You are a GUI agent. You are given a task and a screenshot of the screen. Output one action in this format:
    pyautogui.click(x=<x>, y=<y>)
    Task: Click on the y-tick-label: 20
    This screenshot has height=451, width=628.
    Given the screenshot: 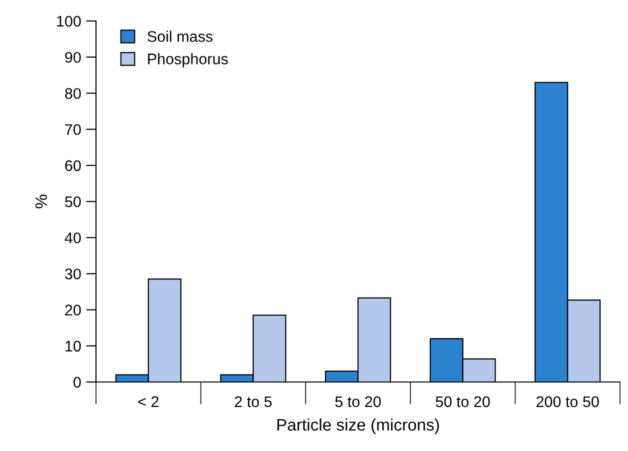 What is the action you would take?
    pyautogui.click(x=73, y=310)
    